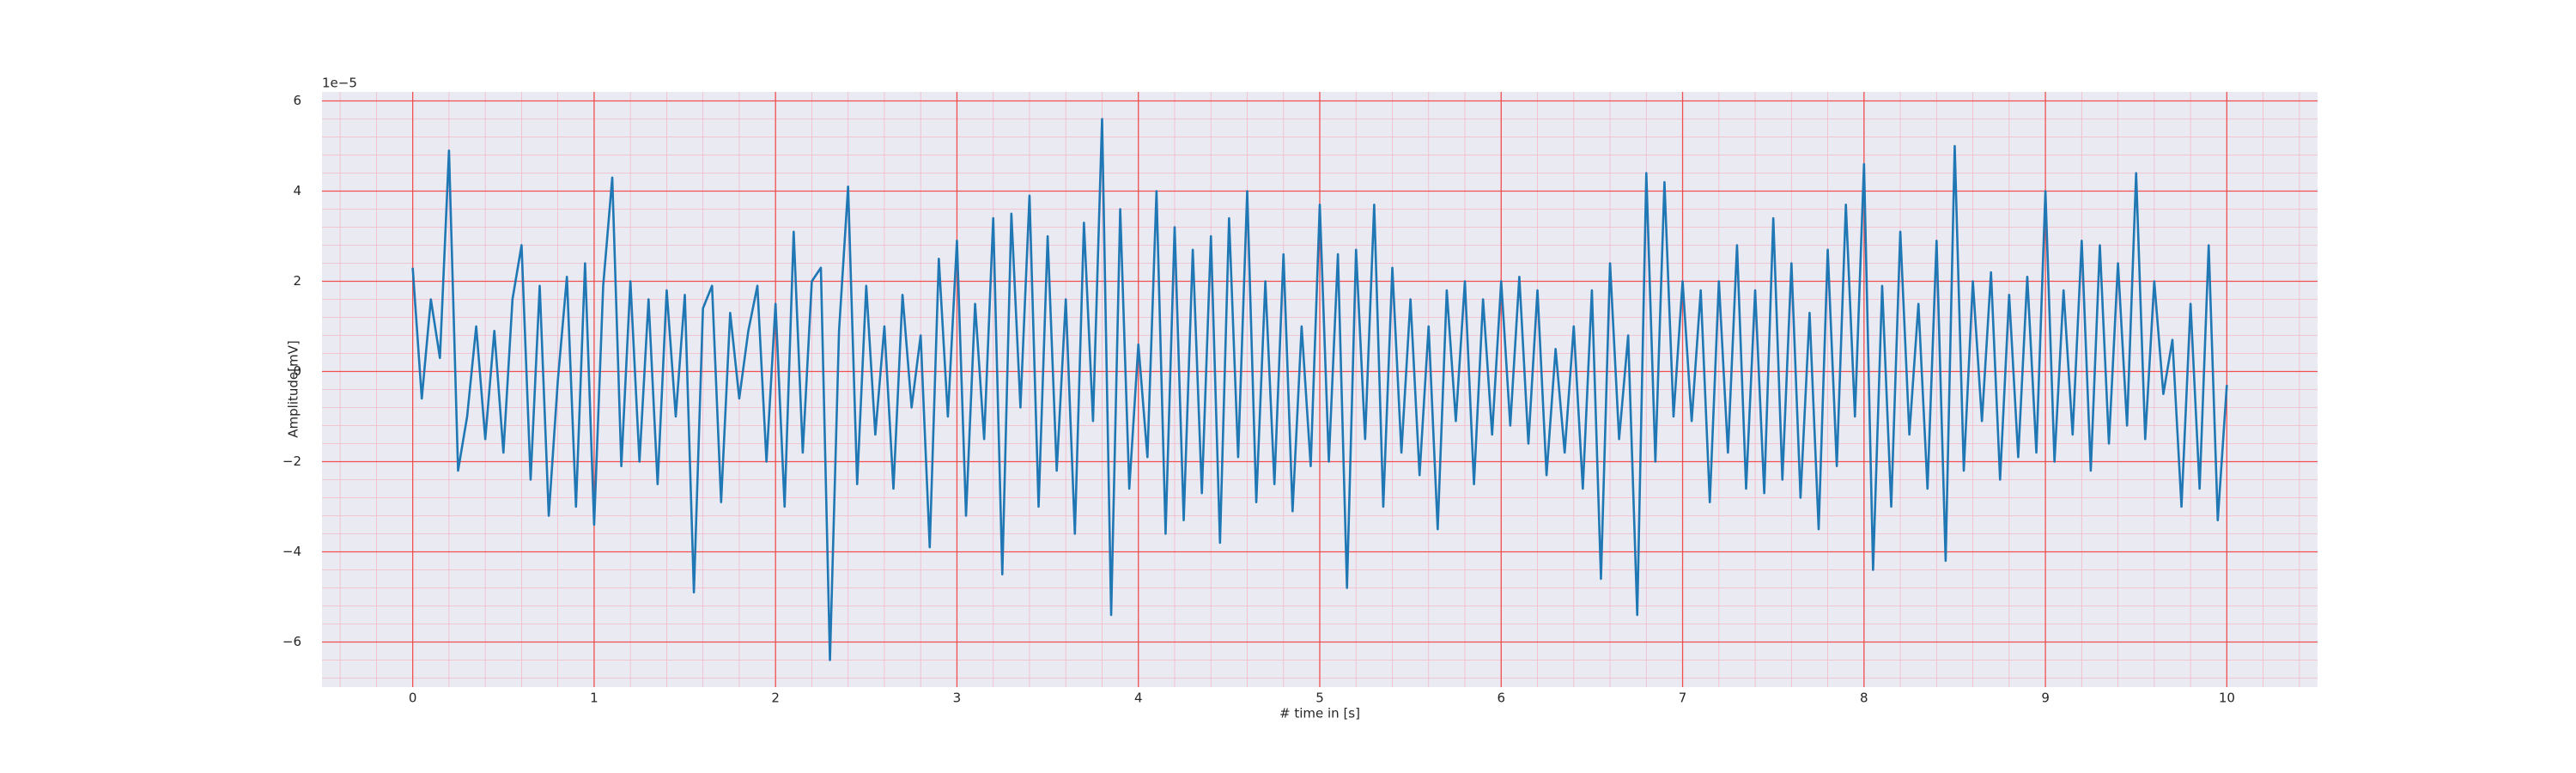 The height and width of the screenshot is (773, 2576). Describe the element at coordinates (2227, 698) in the screenshot. I see `x-tick-label: 10` at that location.